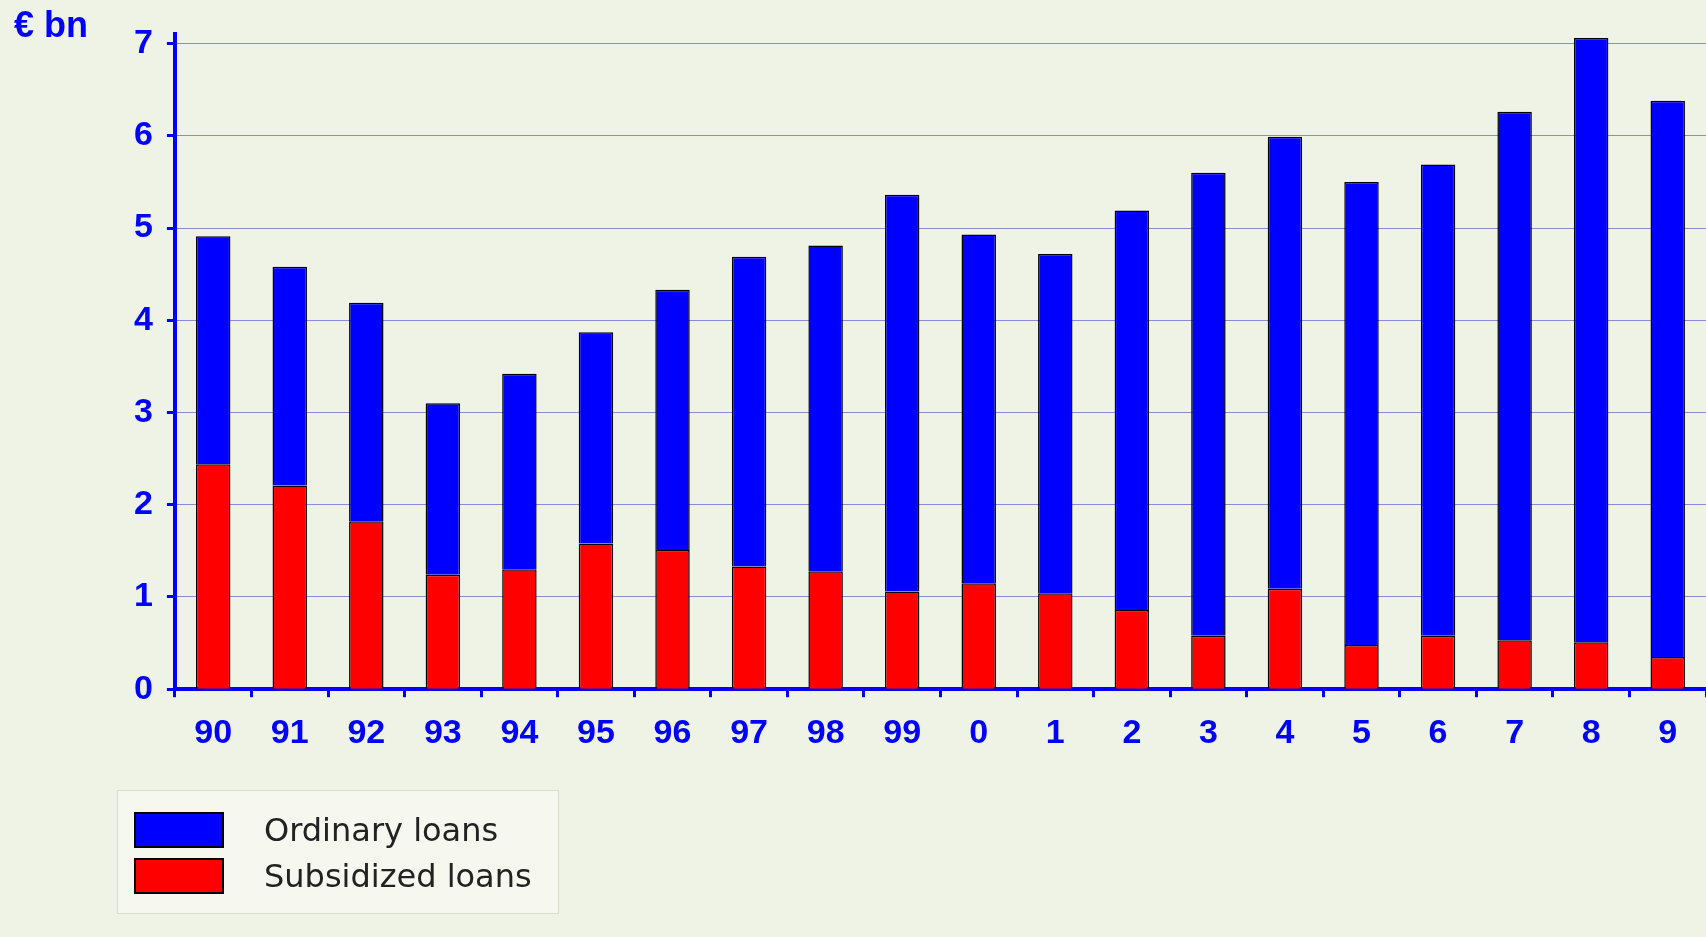 This screenshot has width=1706, height=937. I want to click on y-tick-label: 2, so click(143, 502).